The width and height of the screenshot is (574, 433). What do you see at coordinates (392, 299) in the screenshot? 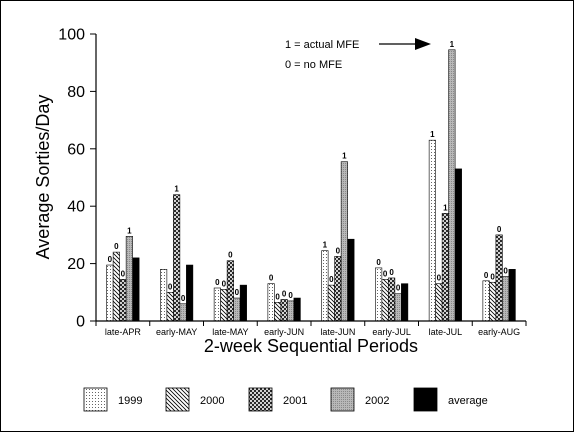
I see `bar-2001-early-JUL` at bounding box center [392, 299].